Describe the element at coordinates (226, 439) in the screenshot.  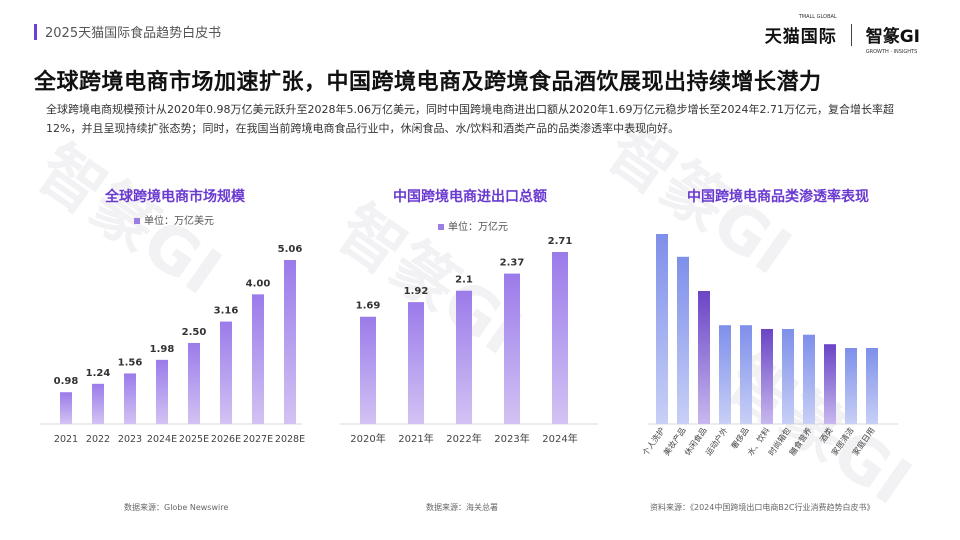
I see `x-tick-label: 2026E` at that location.